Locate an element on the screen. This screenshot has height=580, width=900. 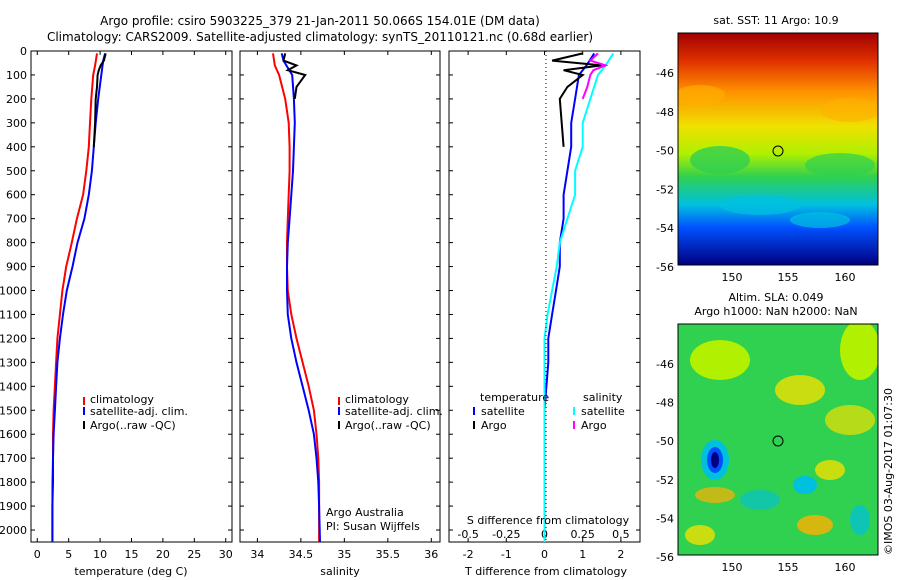
legend-title-salinity: salinity is located at coordinates (603, 397).